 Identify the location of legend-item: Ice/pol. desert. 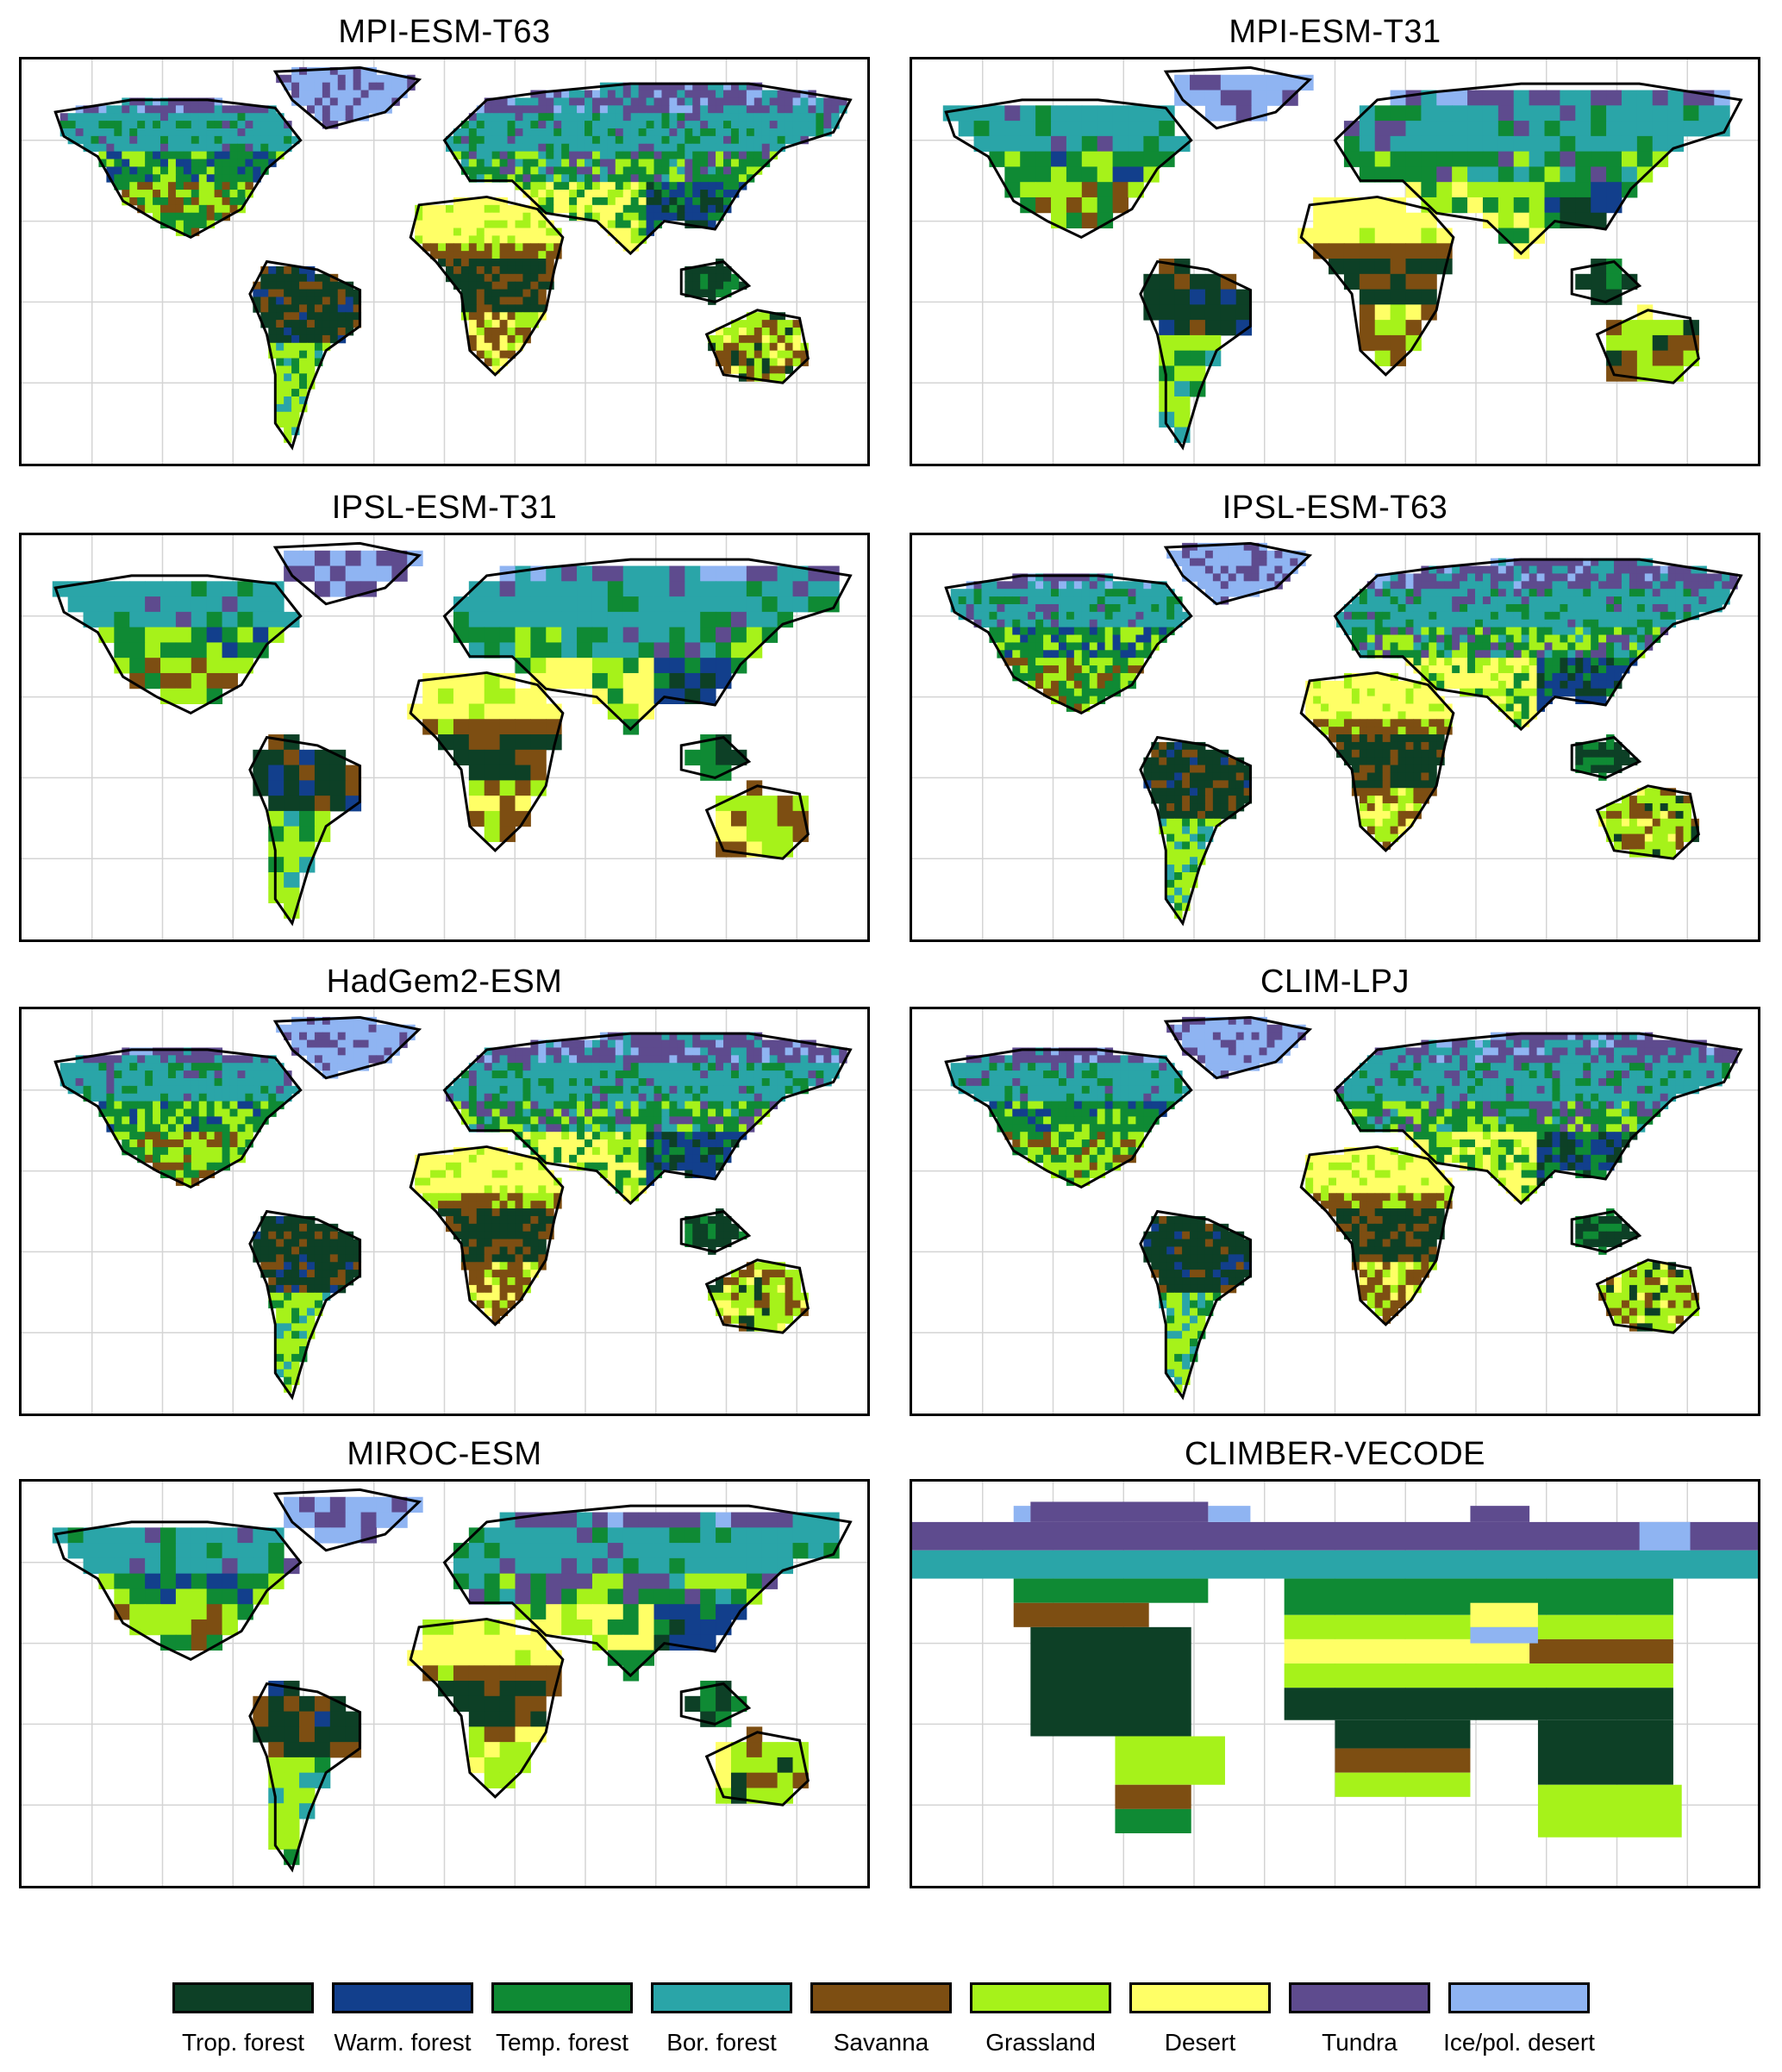
(1519, 2019).